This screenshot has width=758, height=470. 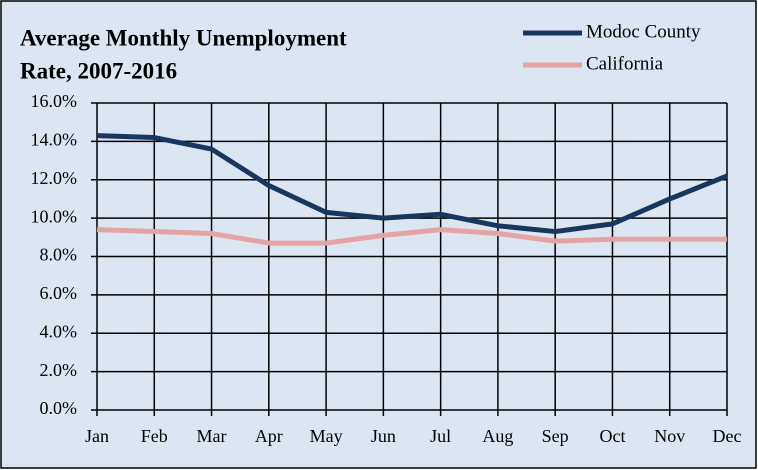 What do you see at coordinates (212, 436) in the screenshot?
I see `x-tick-label: Mar` at bounding box center [212, 436].